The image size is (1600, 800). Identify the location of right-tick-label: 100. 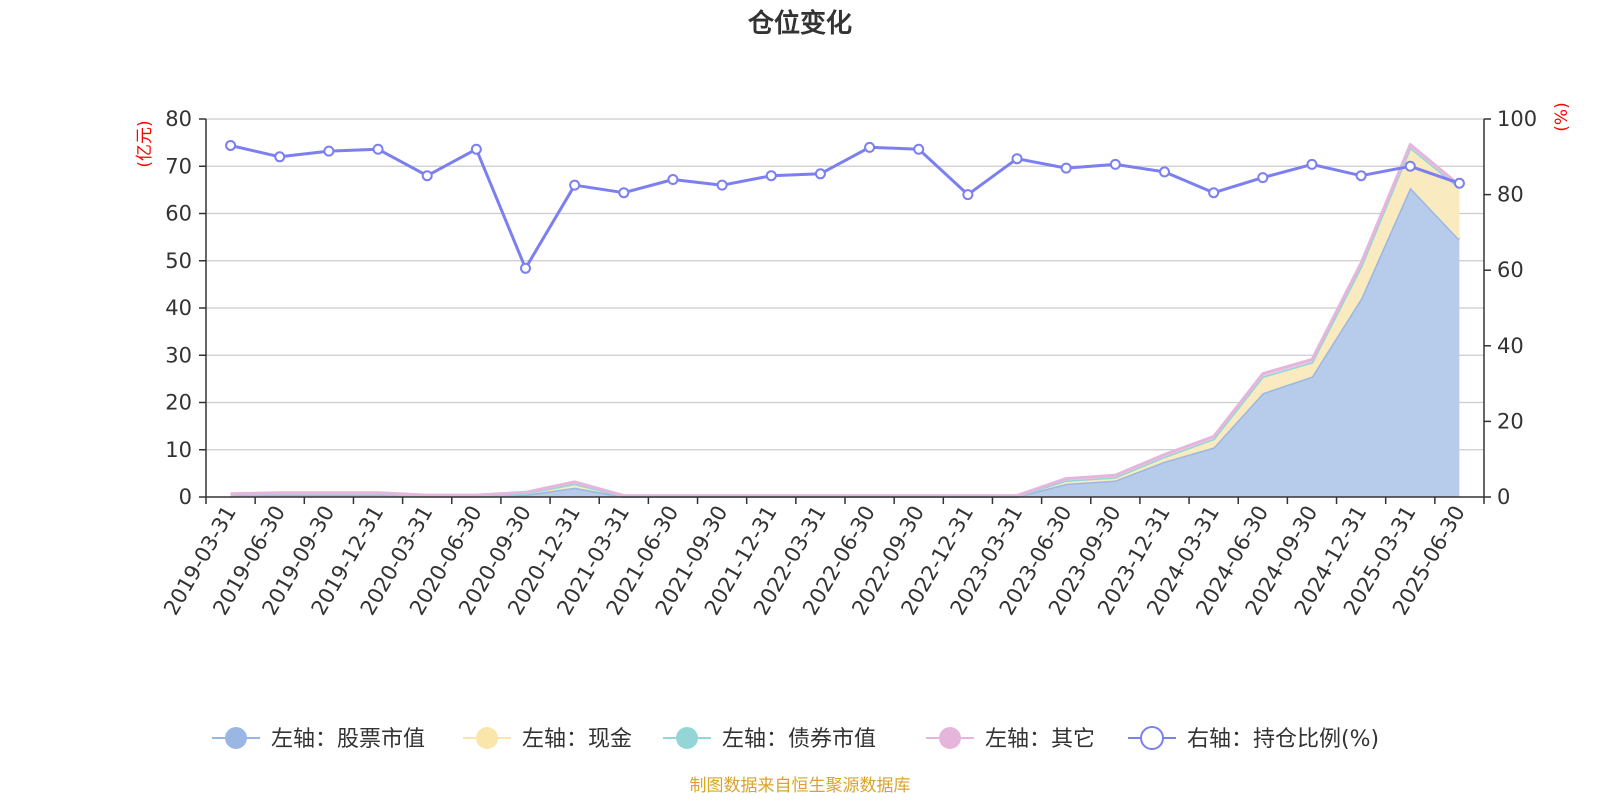
(1517, 119).